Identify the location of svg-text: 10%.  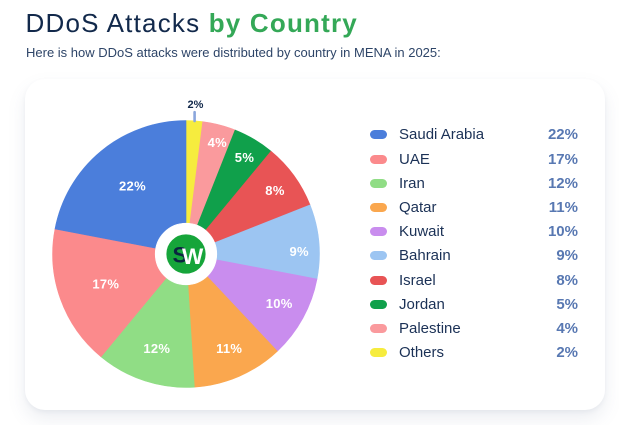
(279, 303).